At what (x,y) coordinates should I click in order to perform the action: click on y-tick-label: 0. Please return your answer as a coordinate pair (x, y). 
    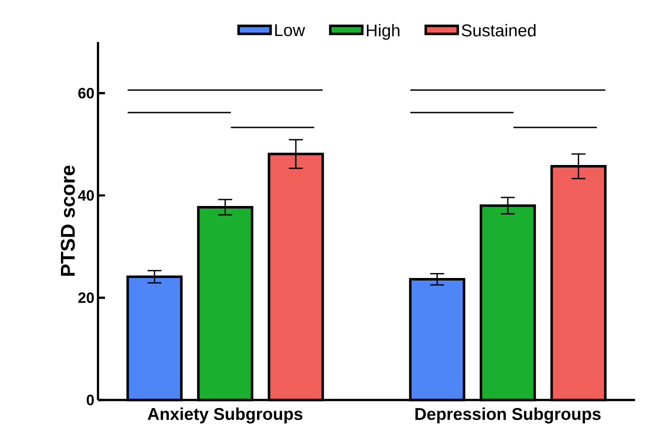
    Looking at the image, I should click on (90, 400).